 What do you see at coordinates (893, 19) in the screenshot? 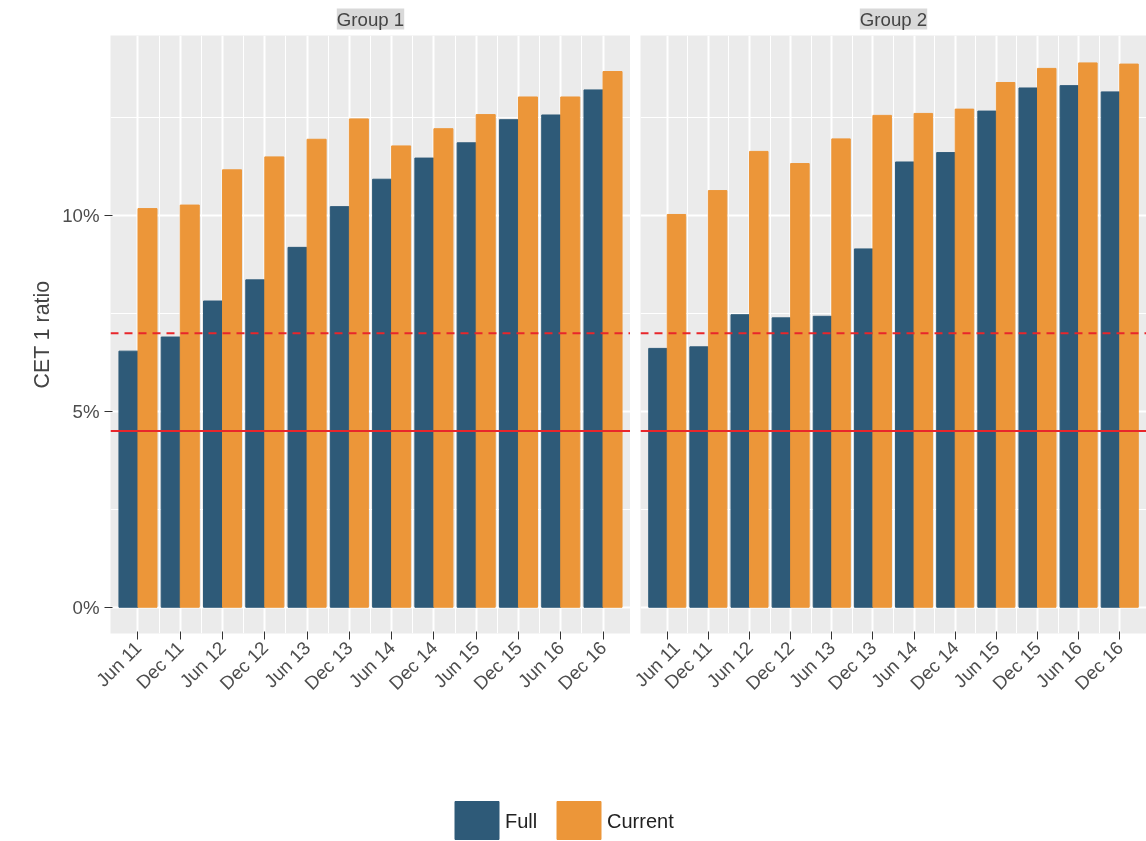
I see `chart-title: Group 2` at bounding box center [893, 19].